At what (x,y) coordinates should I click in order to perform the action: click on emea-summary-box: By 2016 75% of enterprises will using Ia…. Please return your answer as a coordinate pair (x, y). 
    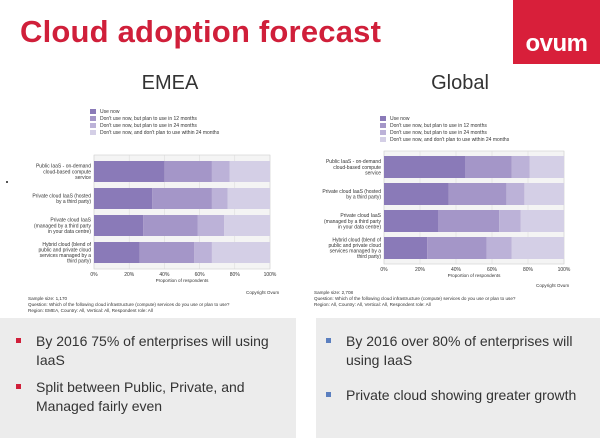
    Looking at the image, I should click on (148, 378).